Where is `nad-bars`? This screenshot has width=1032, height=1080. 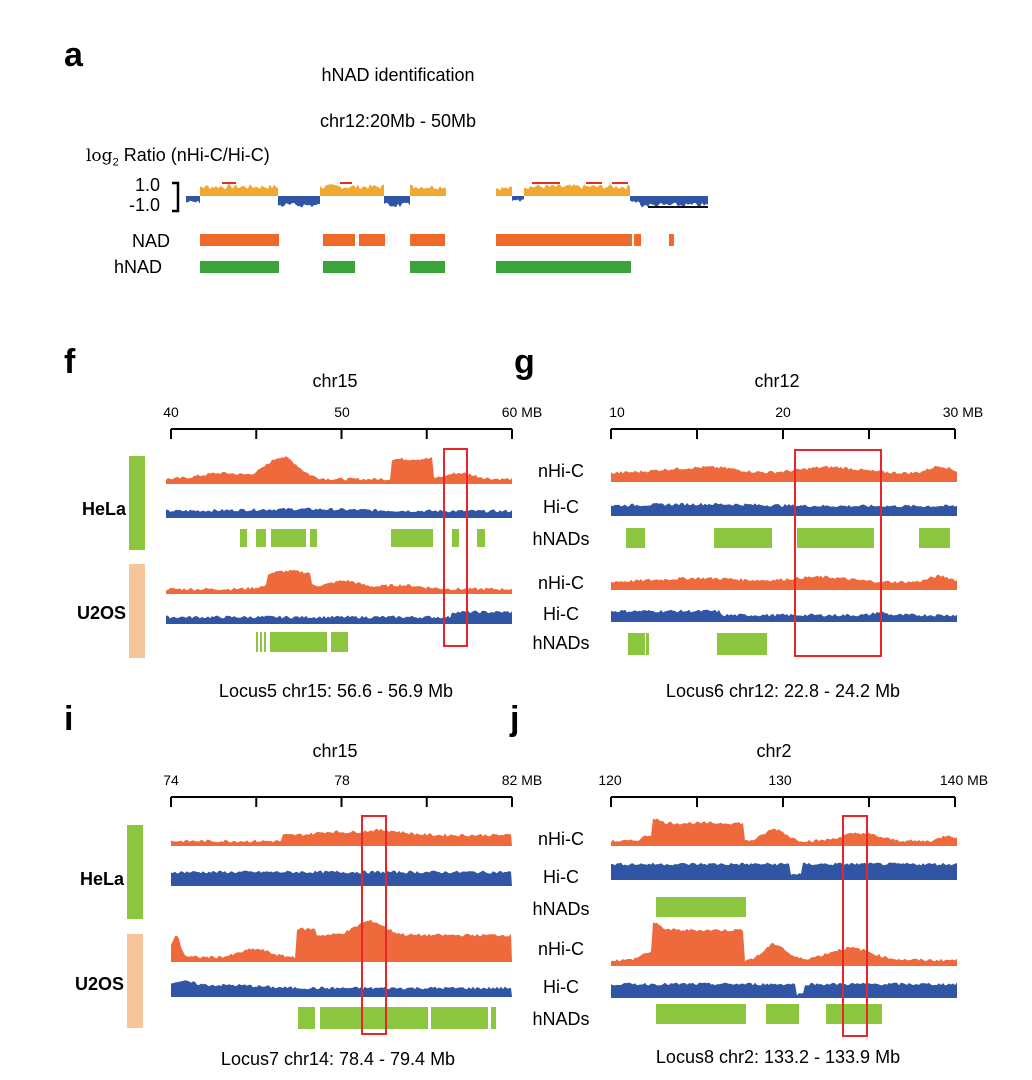 nad-bars is located at coordinates (437, 240).